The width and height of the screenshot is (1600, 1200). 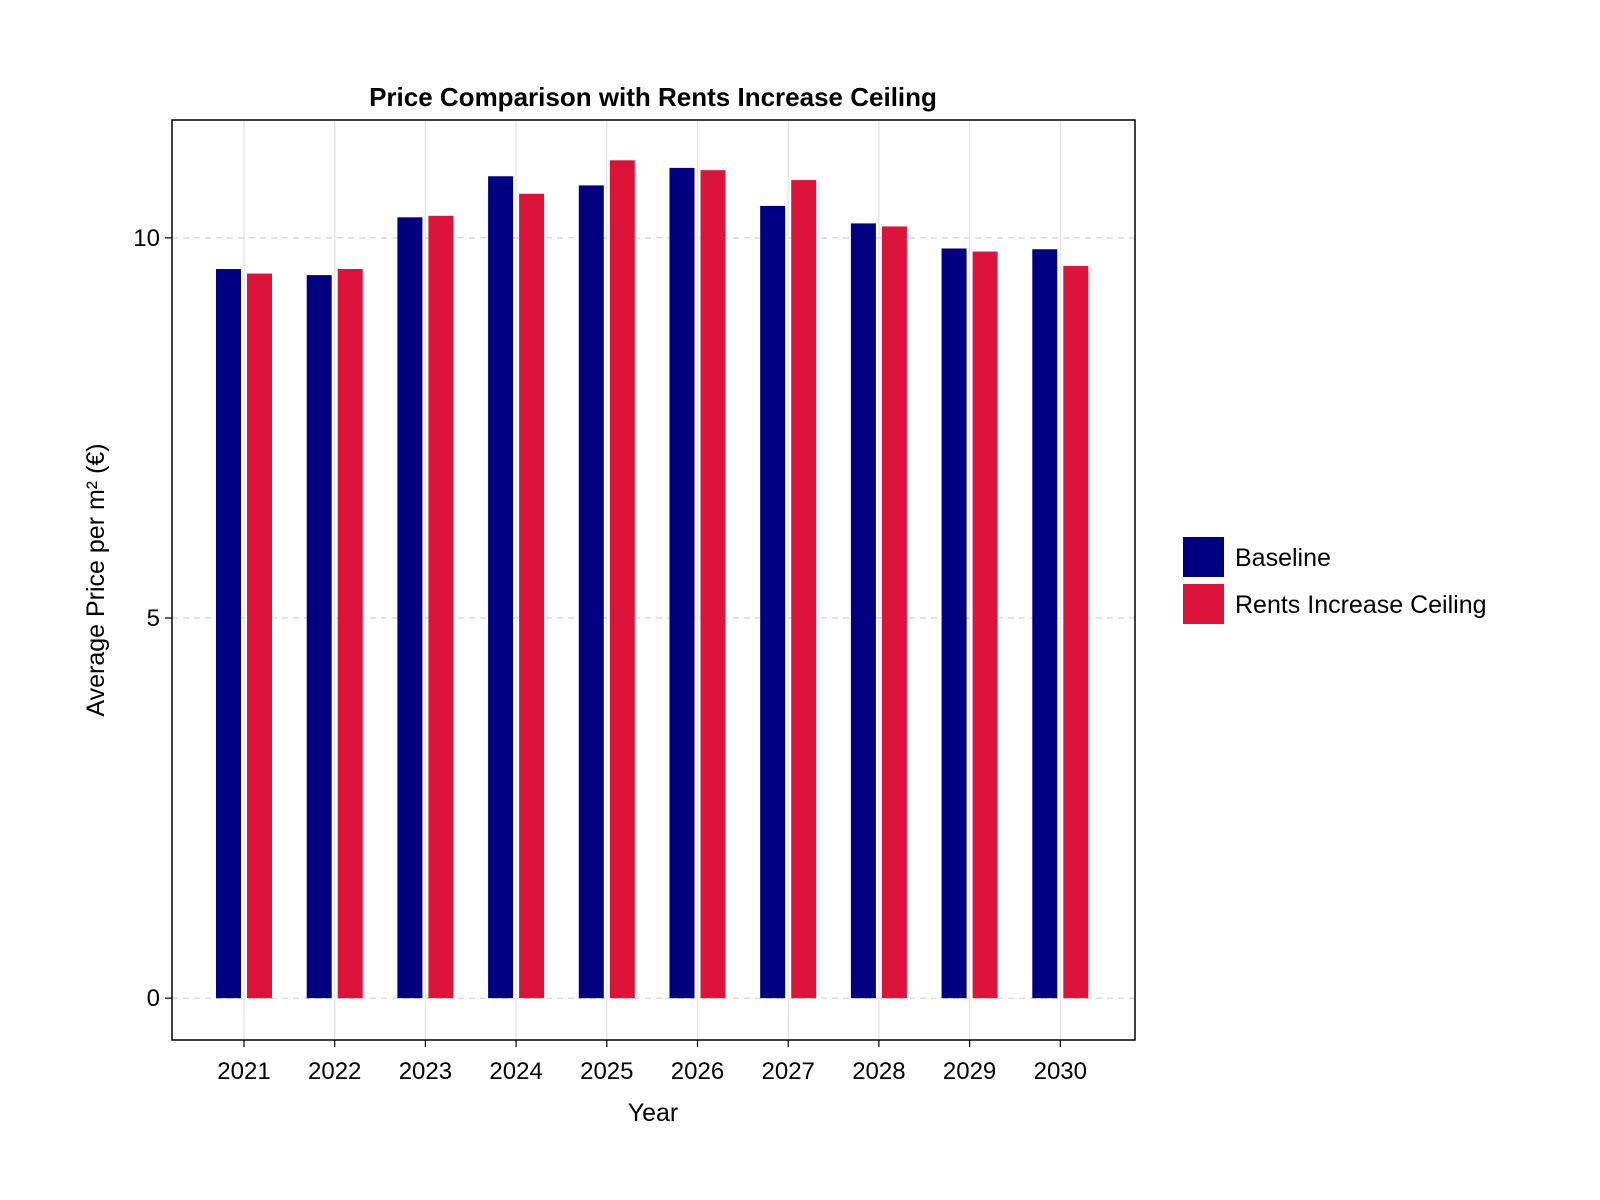 I want to click on legend-label-rents-increase-ceiling: Rents Increase Ceiling, so click(x=1361, y=605).